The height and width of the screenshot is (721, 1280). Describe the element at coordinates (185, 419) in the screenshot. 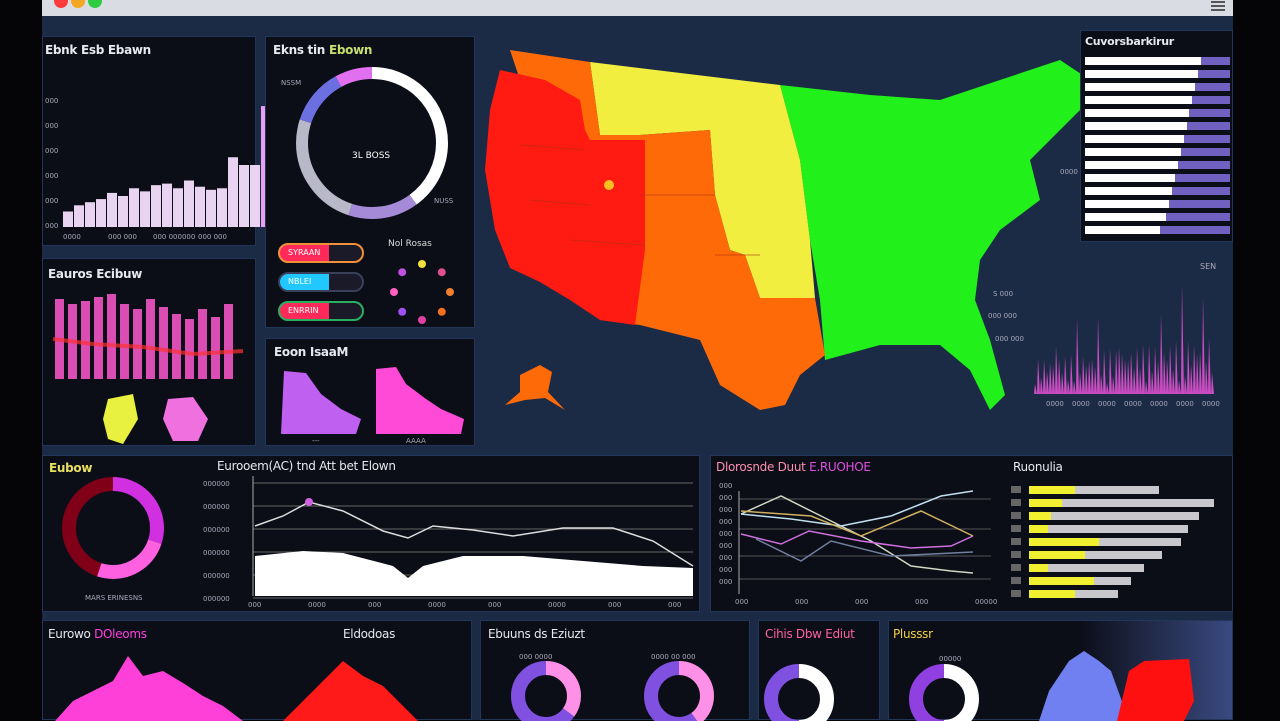

I see `pink-blob` at that location.